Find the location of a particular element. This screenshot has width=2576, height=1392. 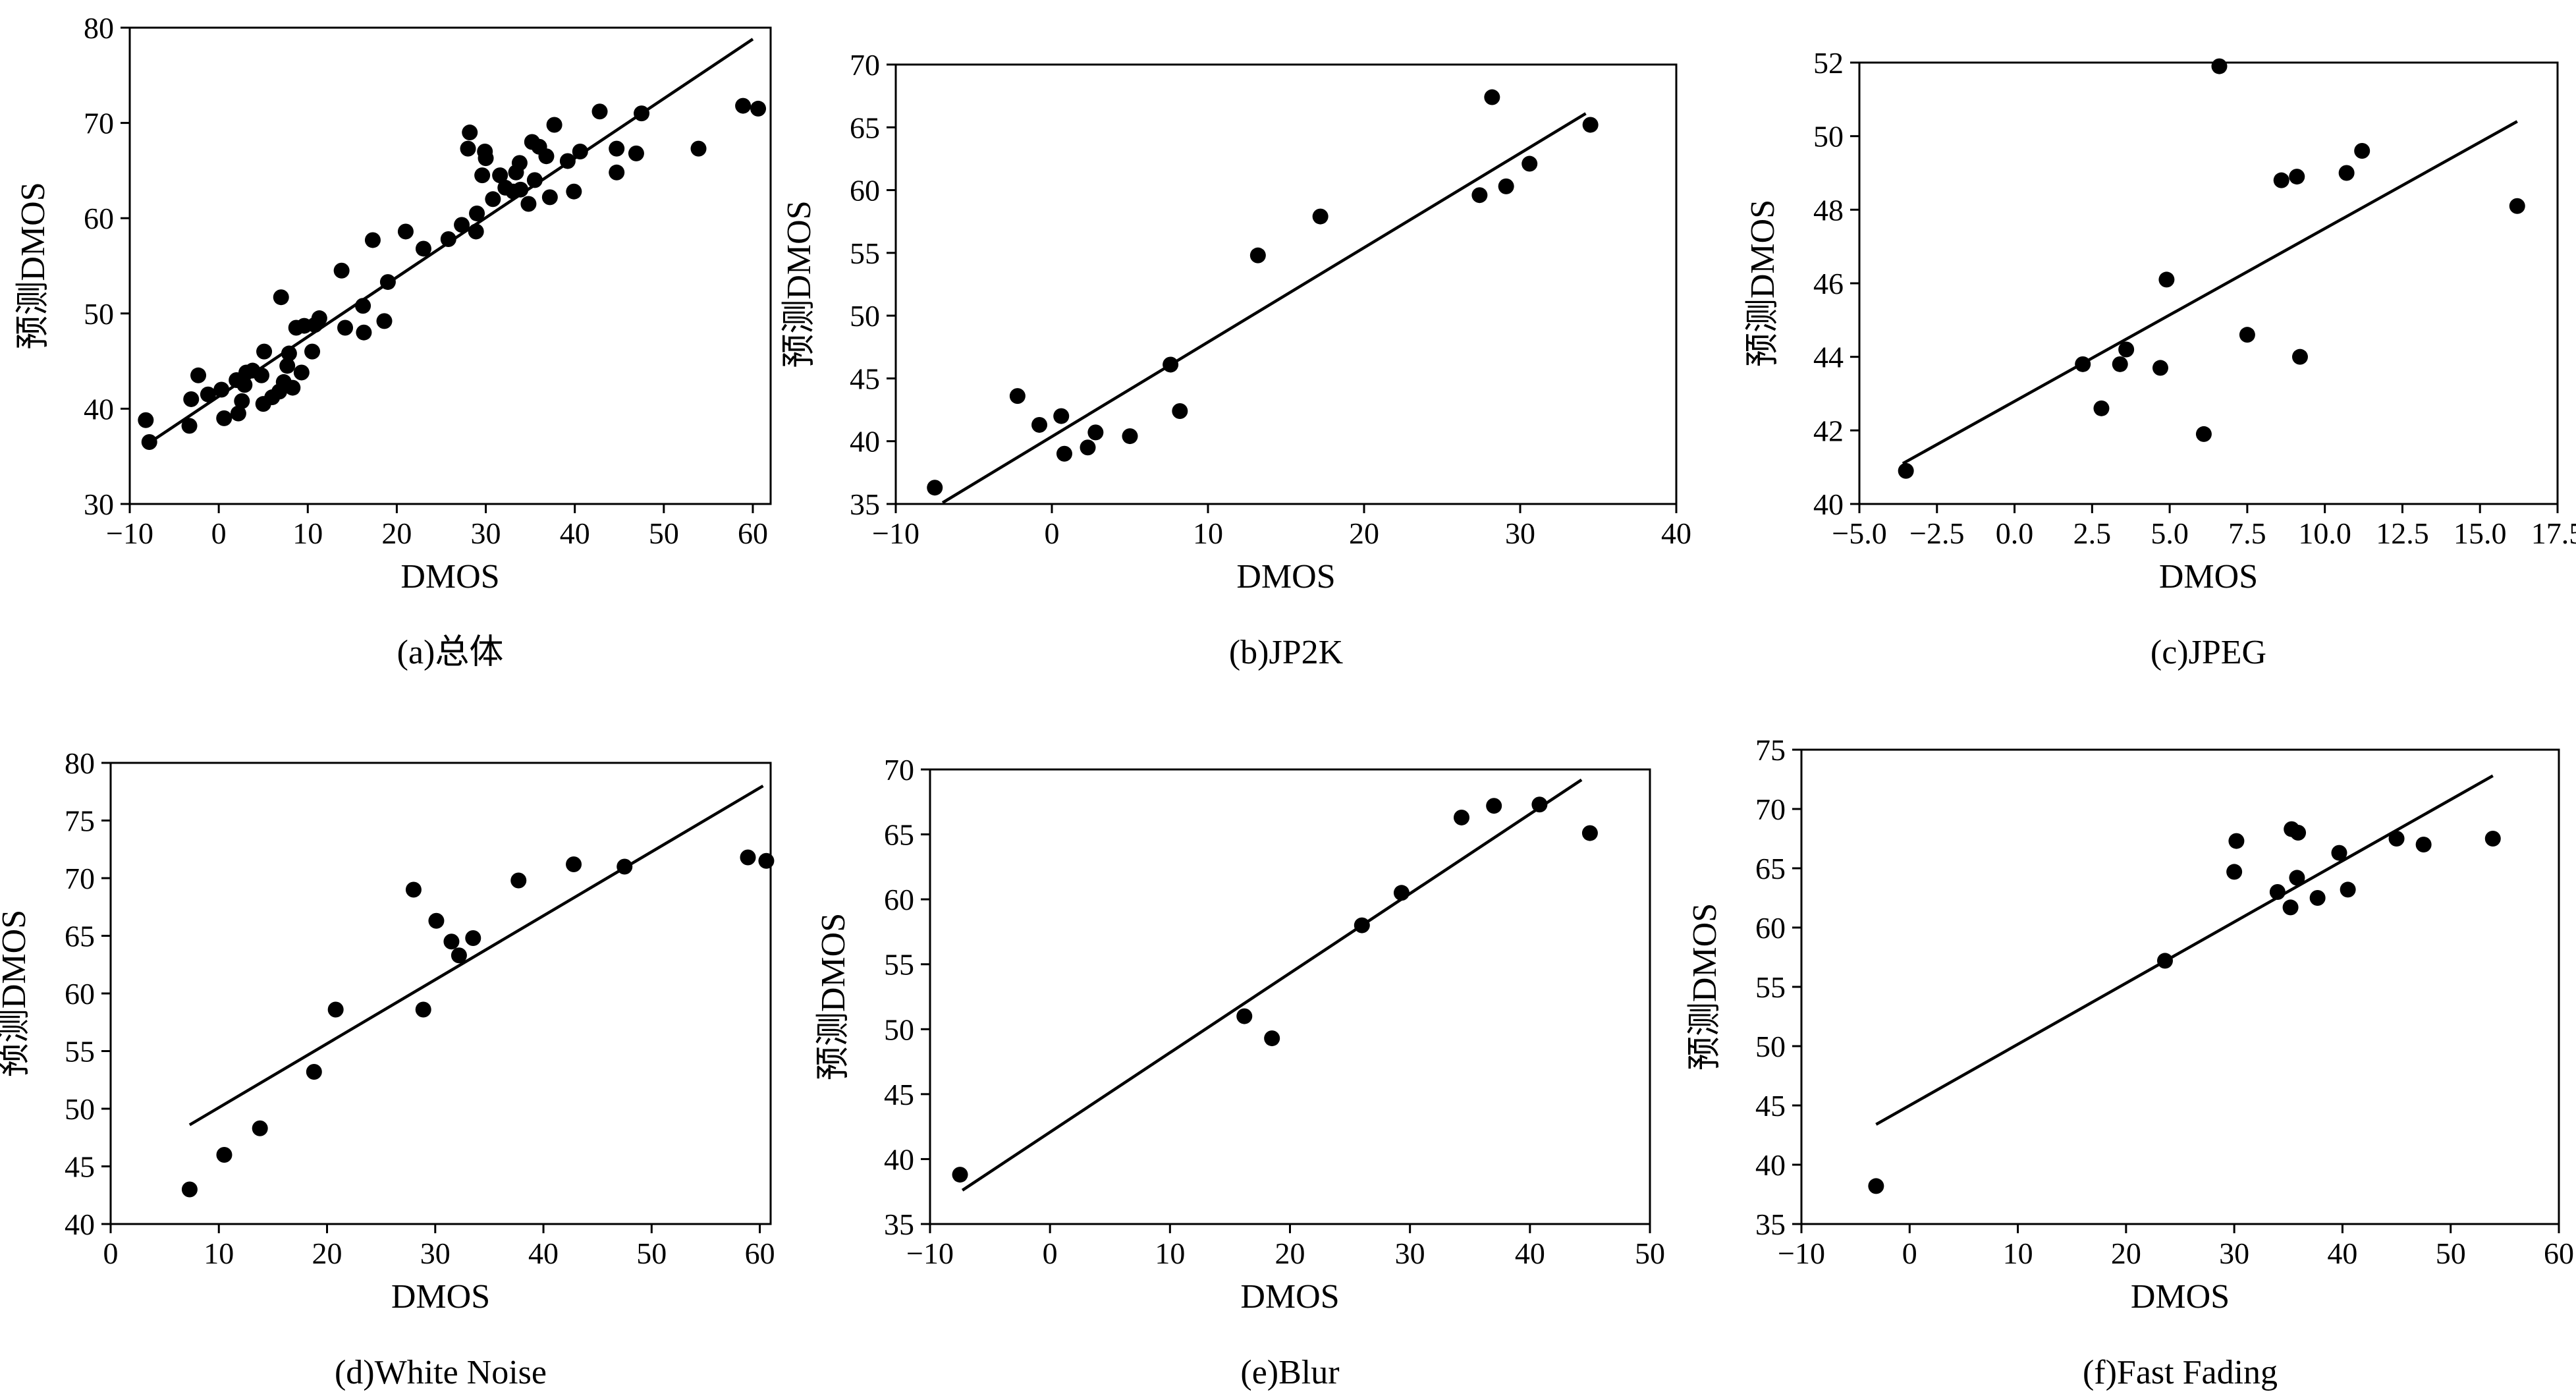

x-tick-label: 30 is located at coordinates (1520, 533).